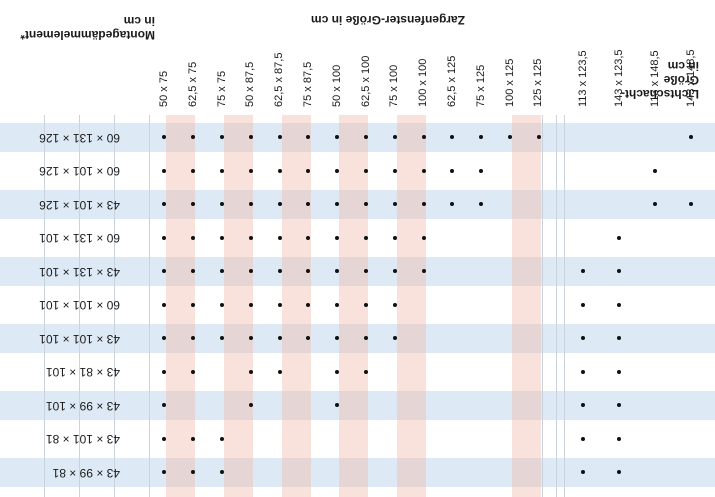  I want to click on column-header: Zargenfenster-Größe in cm, so click(387, 20).